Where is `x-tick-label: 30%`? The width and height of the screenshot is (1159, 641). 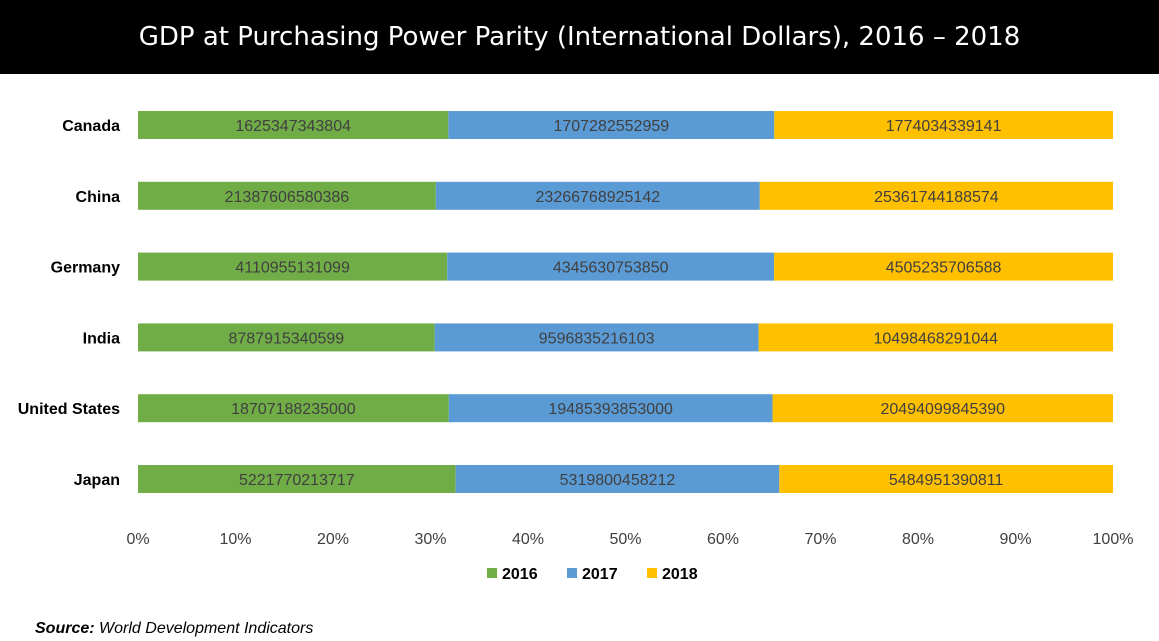 x-tick-label: 30% is located at coordinates (430, 539).